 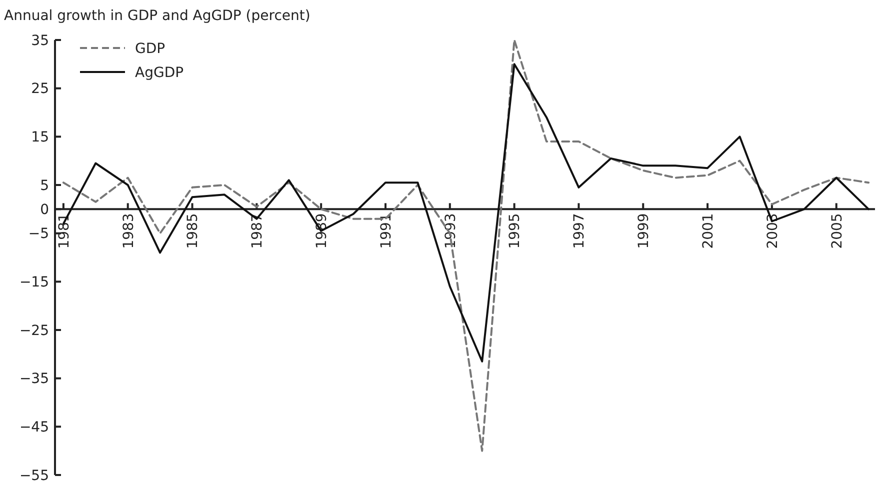 What do you see at coordinates (44, 210) in the screenshot?
I see `y-tick-label: 0` at bounding box center [44, 210].